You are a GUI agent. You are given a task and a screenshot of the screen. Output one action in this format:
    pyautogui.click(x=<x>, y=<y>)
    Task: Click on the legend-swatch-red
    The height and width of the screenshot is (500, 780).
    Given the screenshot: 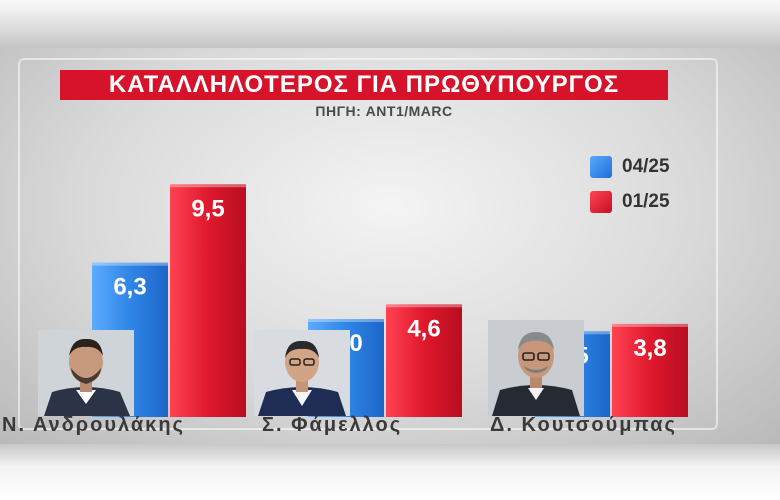 What is the action you would take?
    pyautogui.click(x=601, y=202)
    